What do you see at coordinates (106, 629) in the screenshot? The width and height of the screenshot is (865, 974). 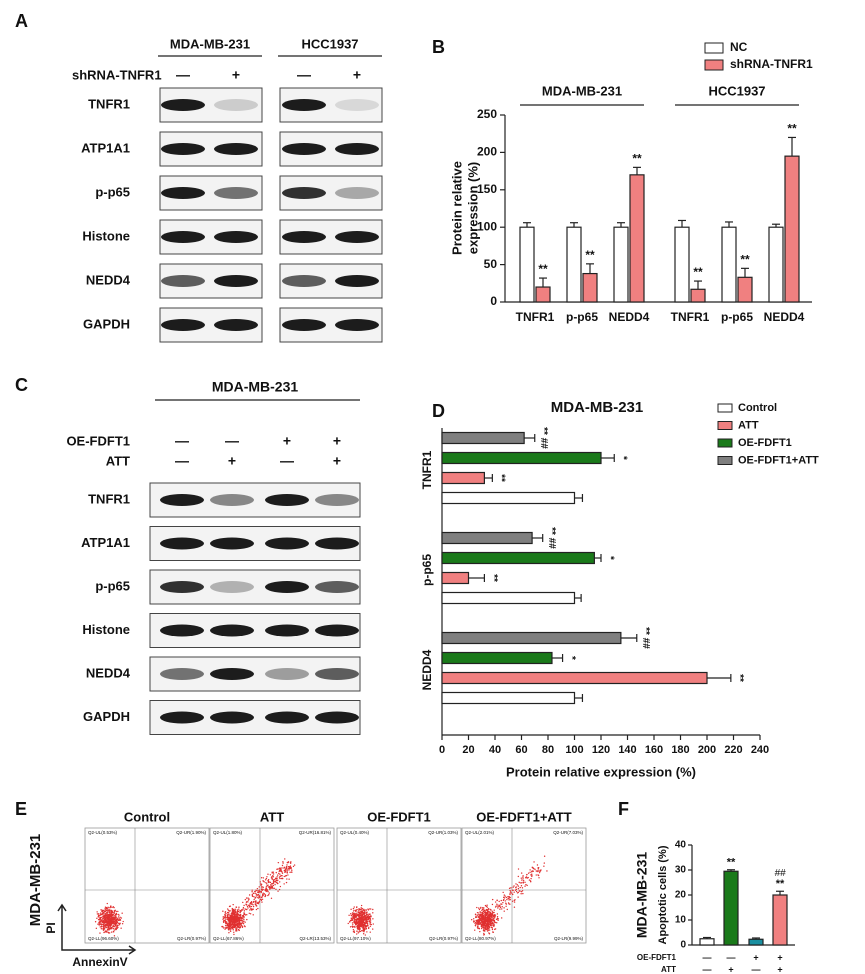 I see `protein-label: Histone` at bounding box center [106, 629].